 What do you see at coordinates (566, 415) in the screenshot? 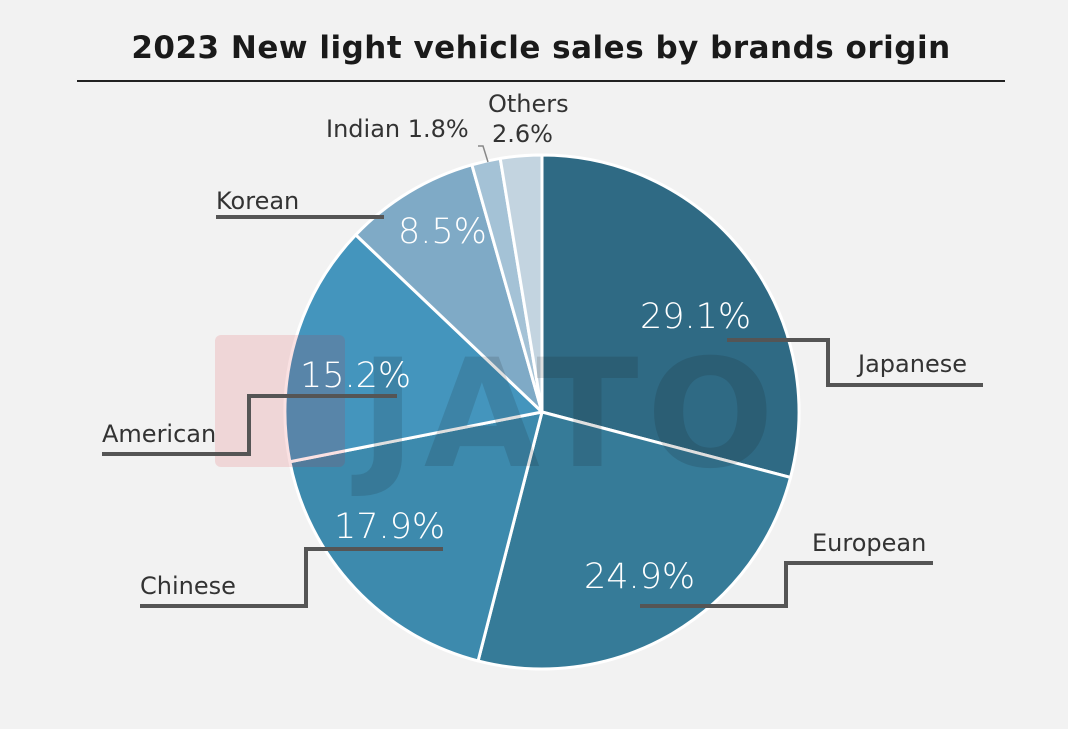
I see `svg-text: JATO` at bounding box center [566, 415].